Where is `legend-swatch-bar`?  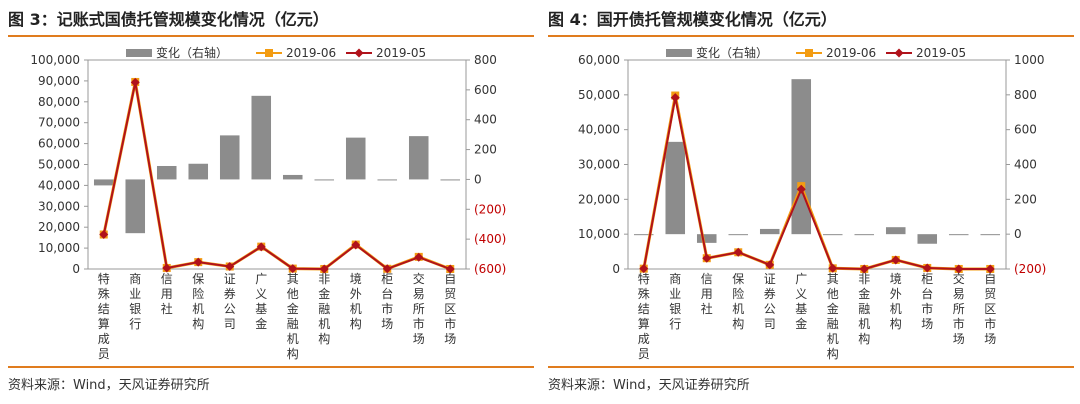 legend-swatch-bar is located at coordinates (139, 53).